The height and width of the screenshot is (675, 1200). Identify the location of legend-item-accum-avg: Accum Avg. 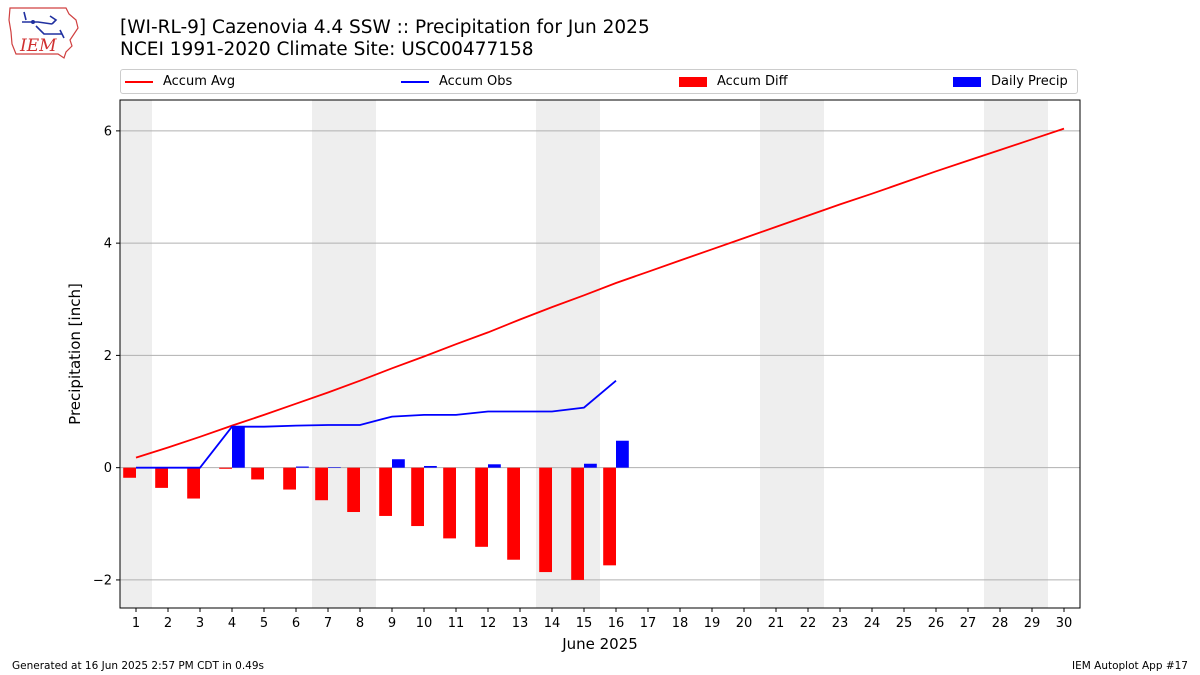
(180, 81).